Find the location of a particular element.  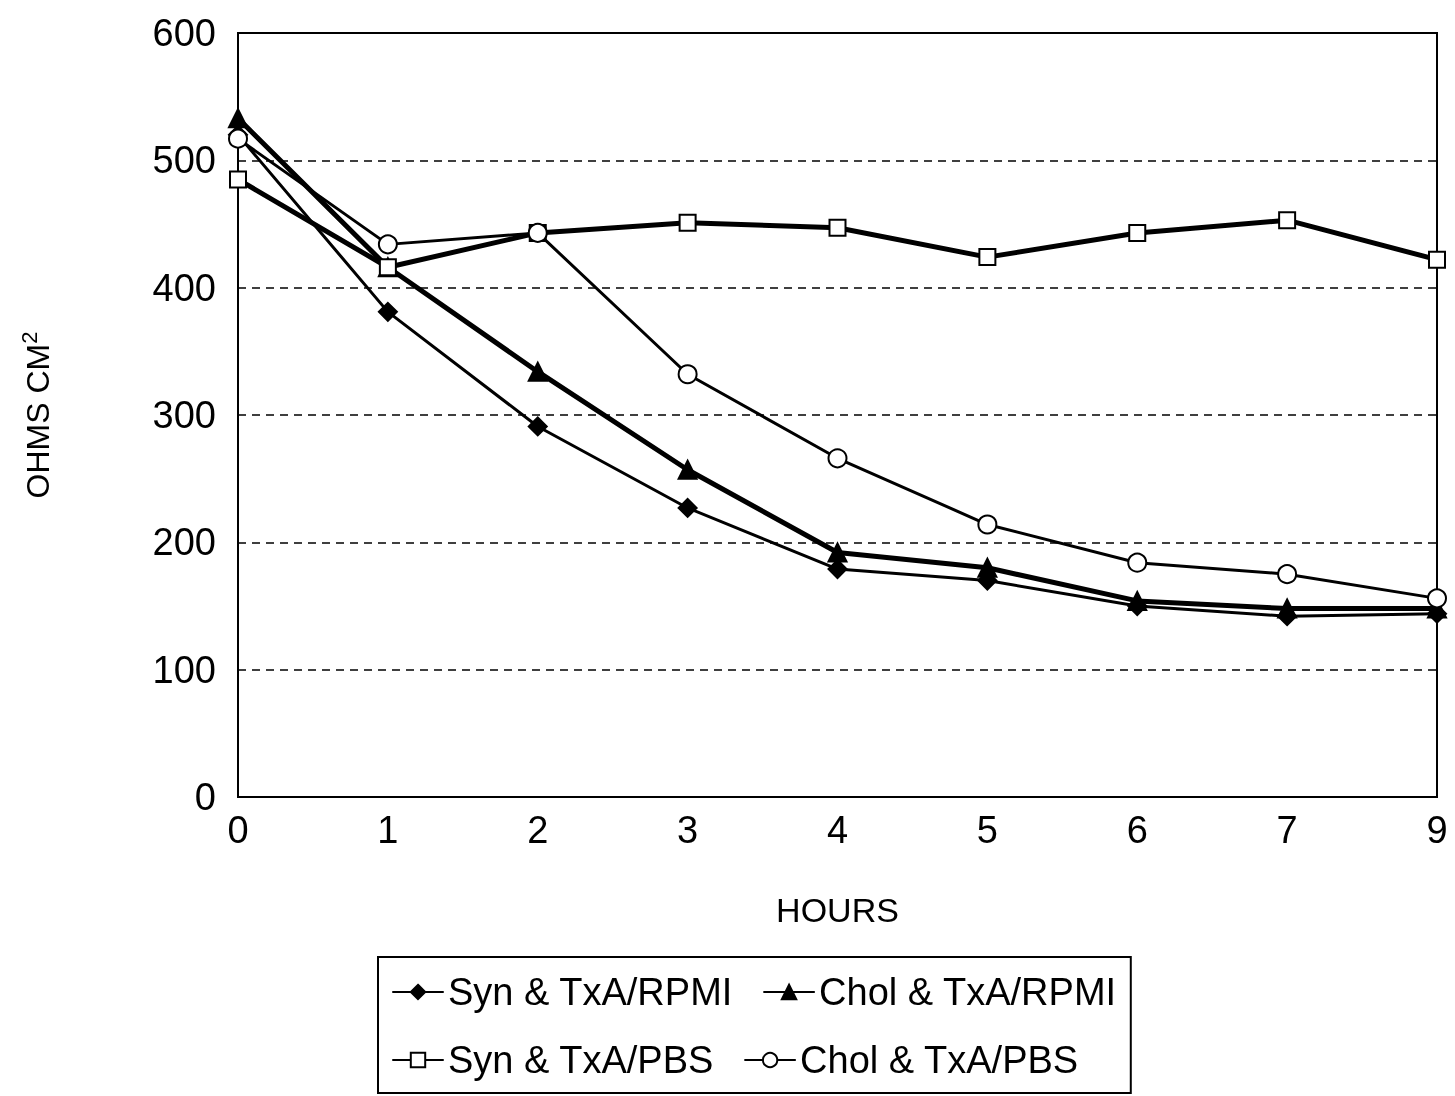

y-tick-label: 200 is located at coordinates (184, 542).